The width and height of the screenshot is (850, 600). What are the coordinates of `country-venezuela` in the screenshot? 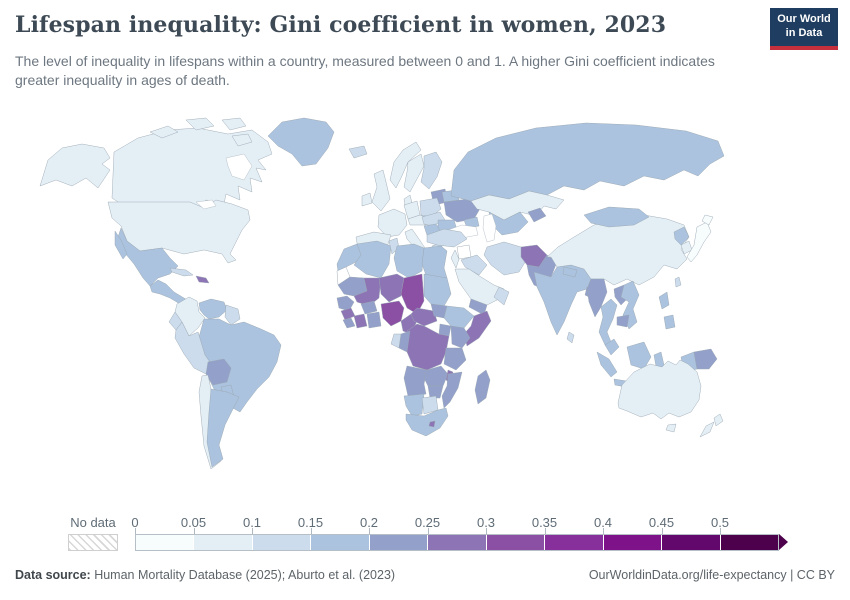 It's located at (213, 309).